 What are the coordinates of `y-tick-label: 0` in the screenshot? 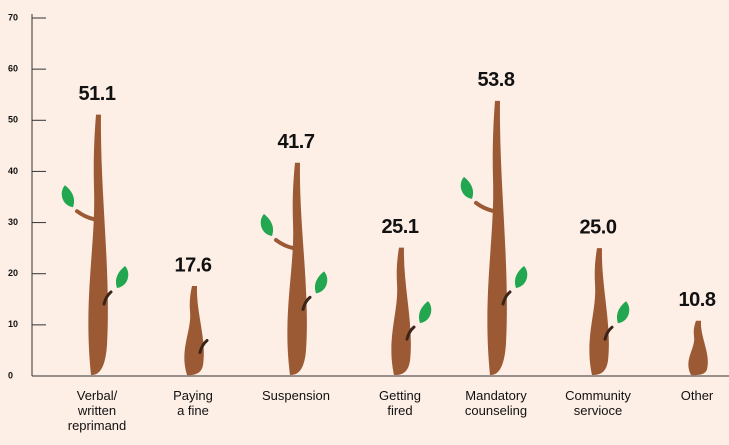 It's located at (10, 375).